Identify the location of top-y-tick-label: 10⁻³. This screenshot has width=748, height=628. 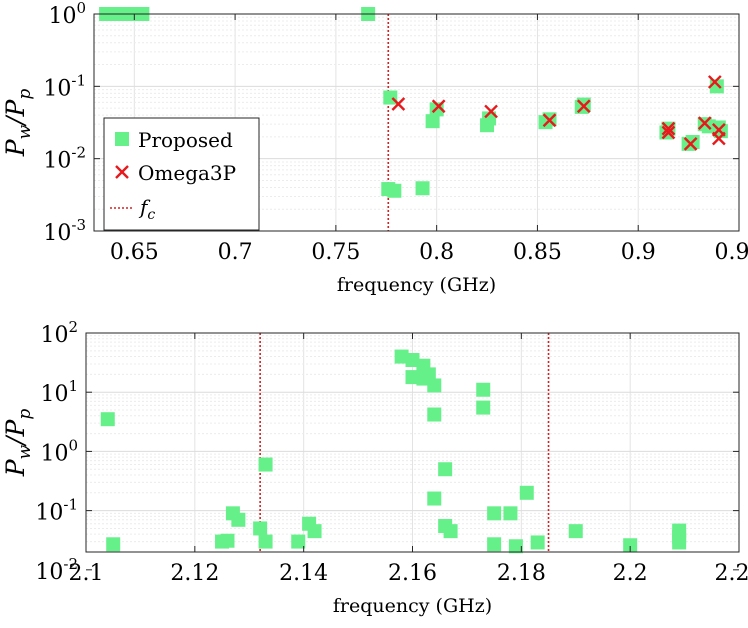
(64, 231).